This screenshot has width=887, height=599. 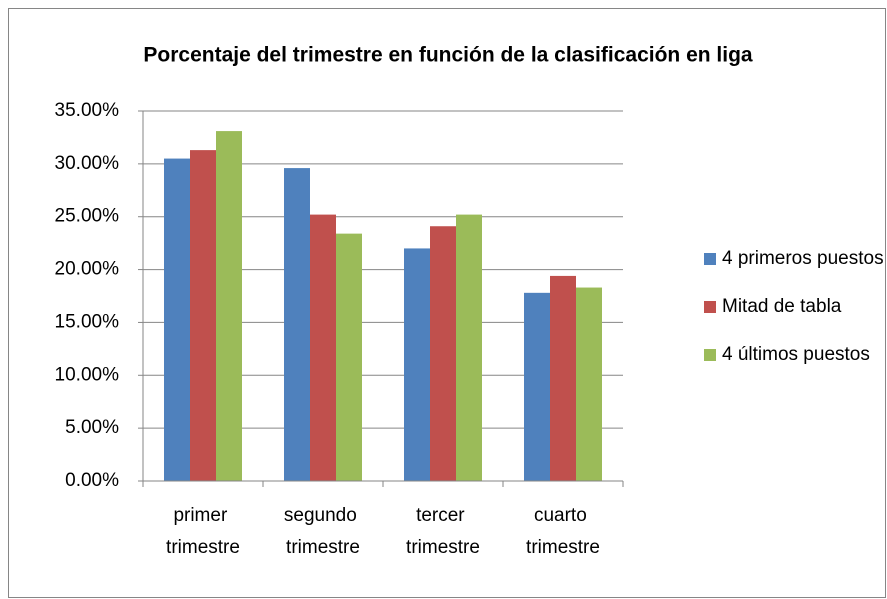 I want to click on legend-label: Mitad de tabla, so click(x=782, y=306).